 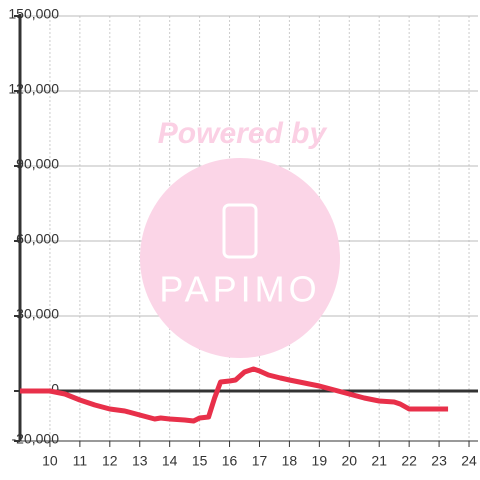 I want to click on x-tick-label: 24, so click(x=469, y=461).